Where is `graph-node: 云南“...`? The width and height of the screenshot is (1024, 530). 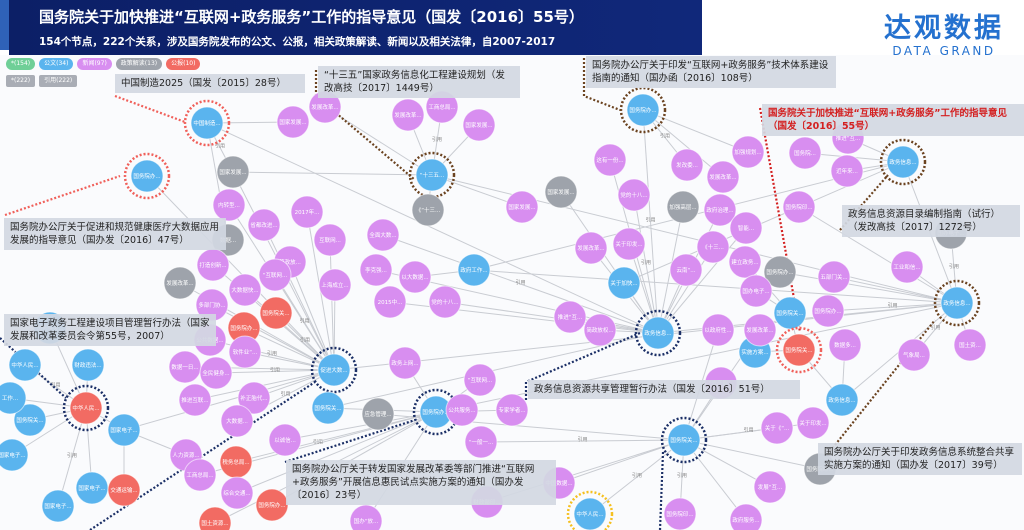 graph-node: 云南“... is located at coordinates (686, 270).